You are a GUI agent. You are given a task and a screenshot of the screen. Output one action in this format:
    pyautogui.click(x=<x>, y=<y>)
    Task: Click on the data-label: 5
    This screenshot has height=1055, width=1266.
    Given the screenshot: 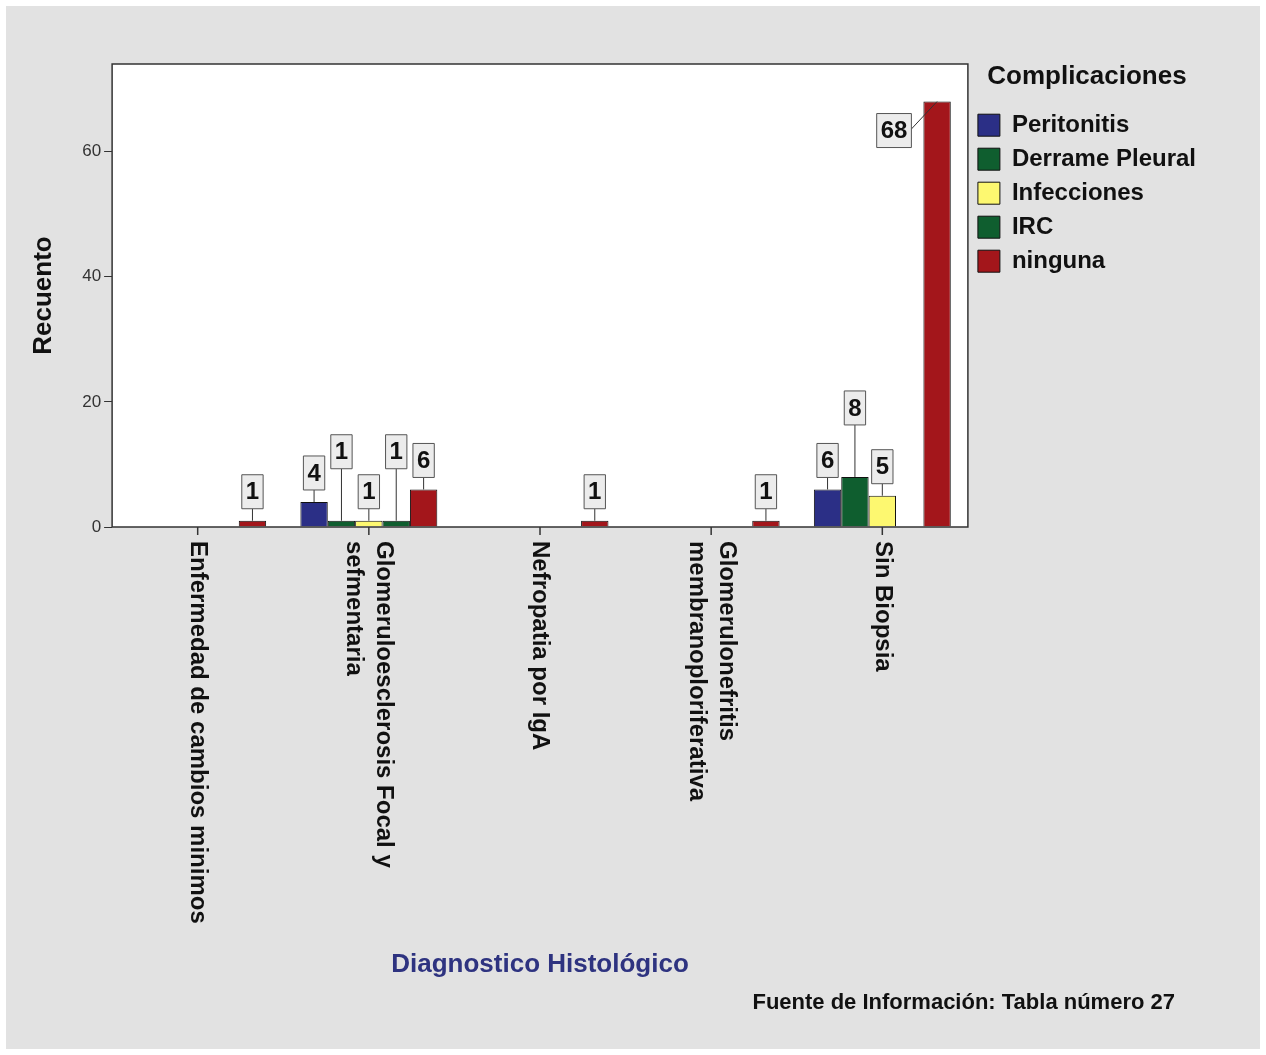 What is the action you would take?
    pyautogui.click(x=882, y=466)
    